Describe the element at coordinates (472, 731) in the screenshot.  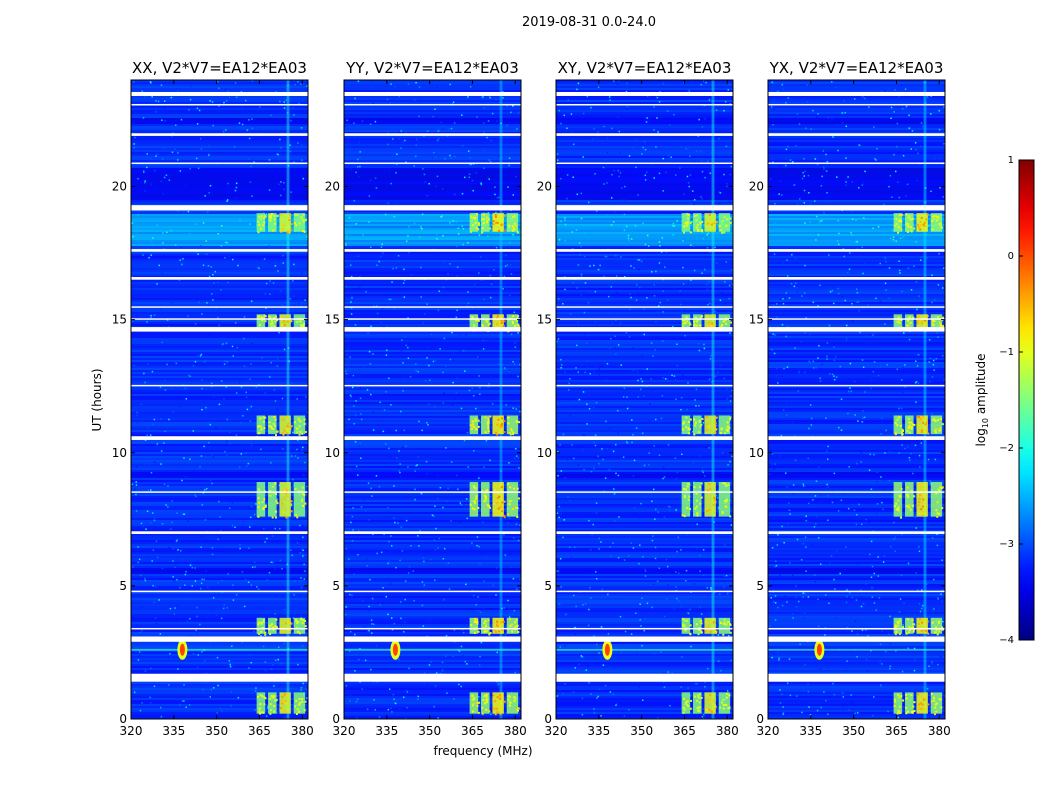
I see `x-tick-label: 365` at that location.